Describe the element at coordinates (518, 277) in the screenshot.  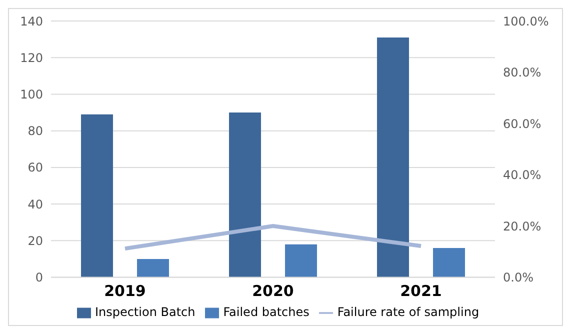
I see `y2-tick-label: 0.0%` at that location.